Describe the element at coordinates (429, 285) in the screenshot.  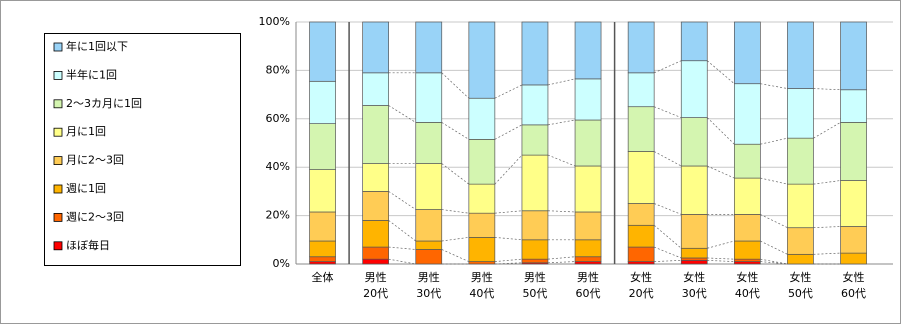
I see `x-tick-label: 男性 30代` at that location.